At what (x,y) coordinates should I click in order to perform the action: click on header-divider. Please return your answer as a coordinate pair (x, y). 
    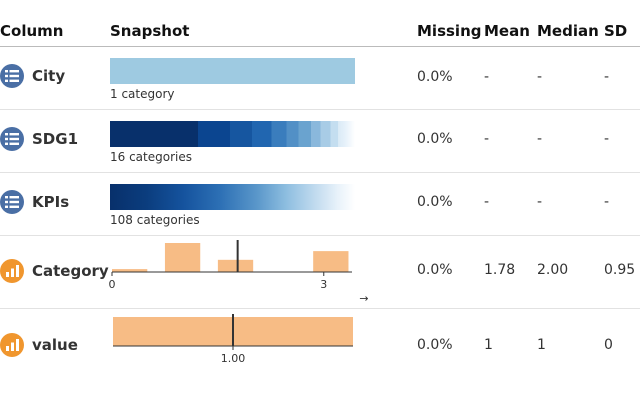
    Looking at the image, I should click on (320, 46).